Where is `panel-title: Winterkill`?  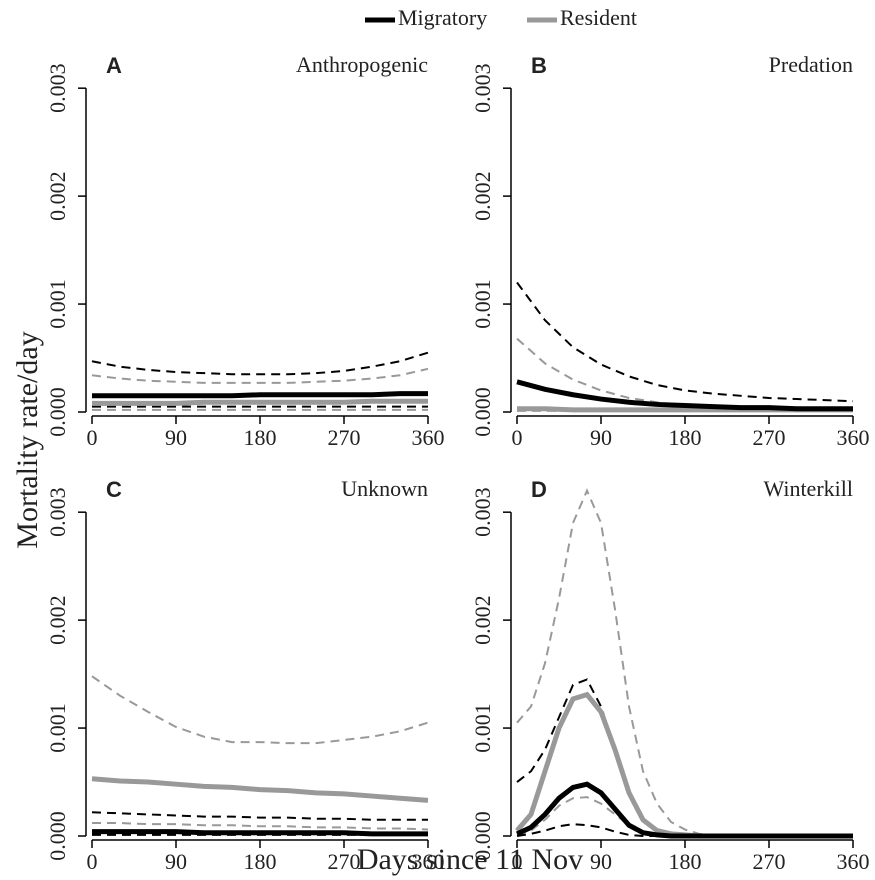 panel-title: Winterkill is located at coordinates (808, 488).